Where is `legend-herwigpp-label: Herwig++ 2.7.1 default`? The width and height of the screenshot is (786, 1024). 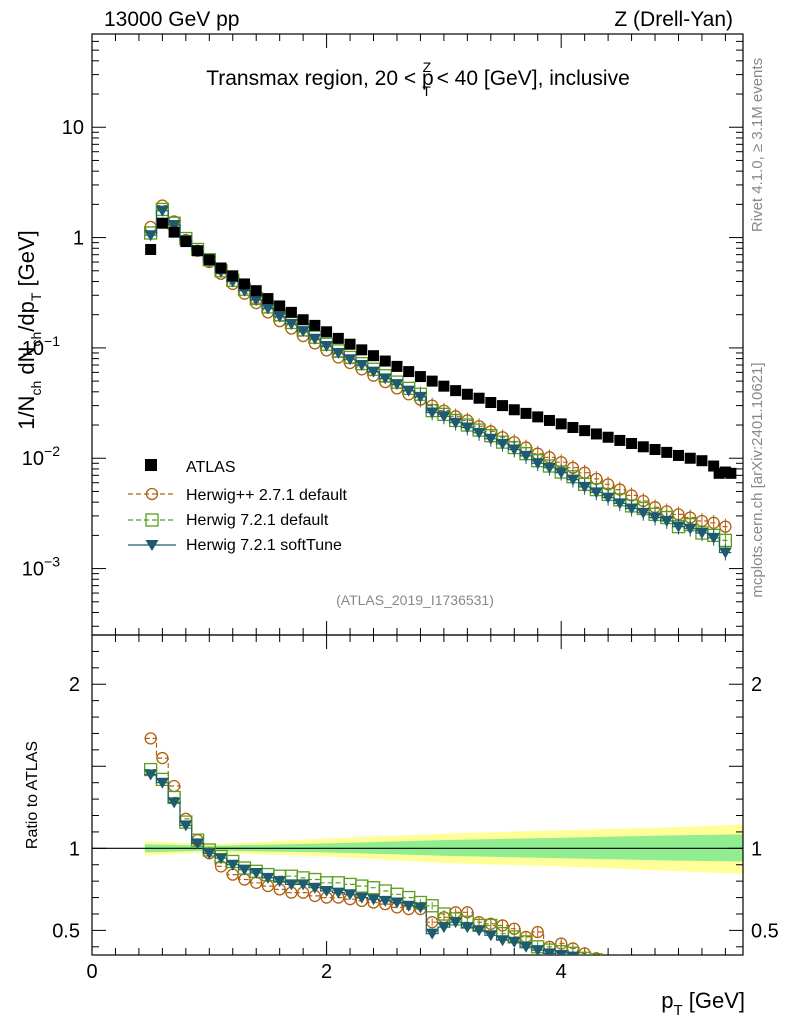
legend-herwigpp-label: Herwig++ 2.7.1 default is located at coordinates (267, 495).